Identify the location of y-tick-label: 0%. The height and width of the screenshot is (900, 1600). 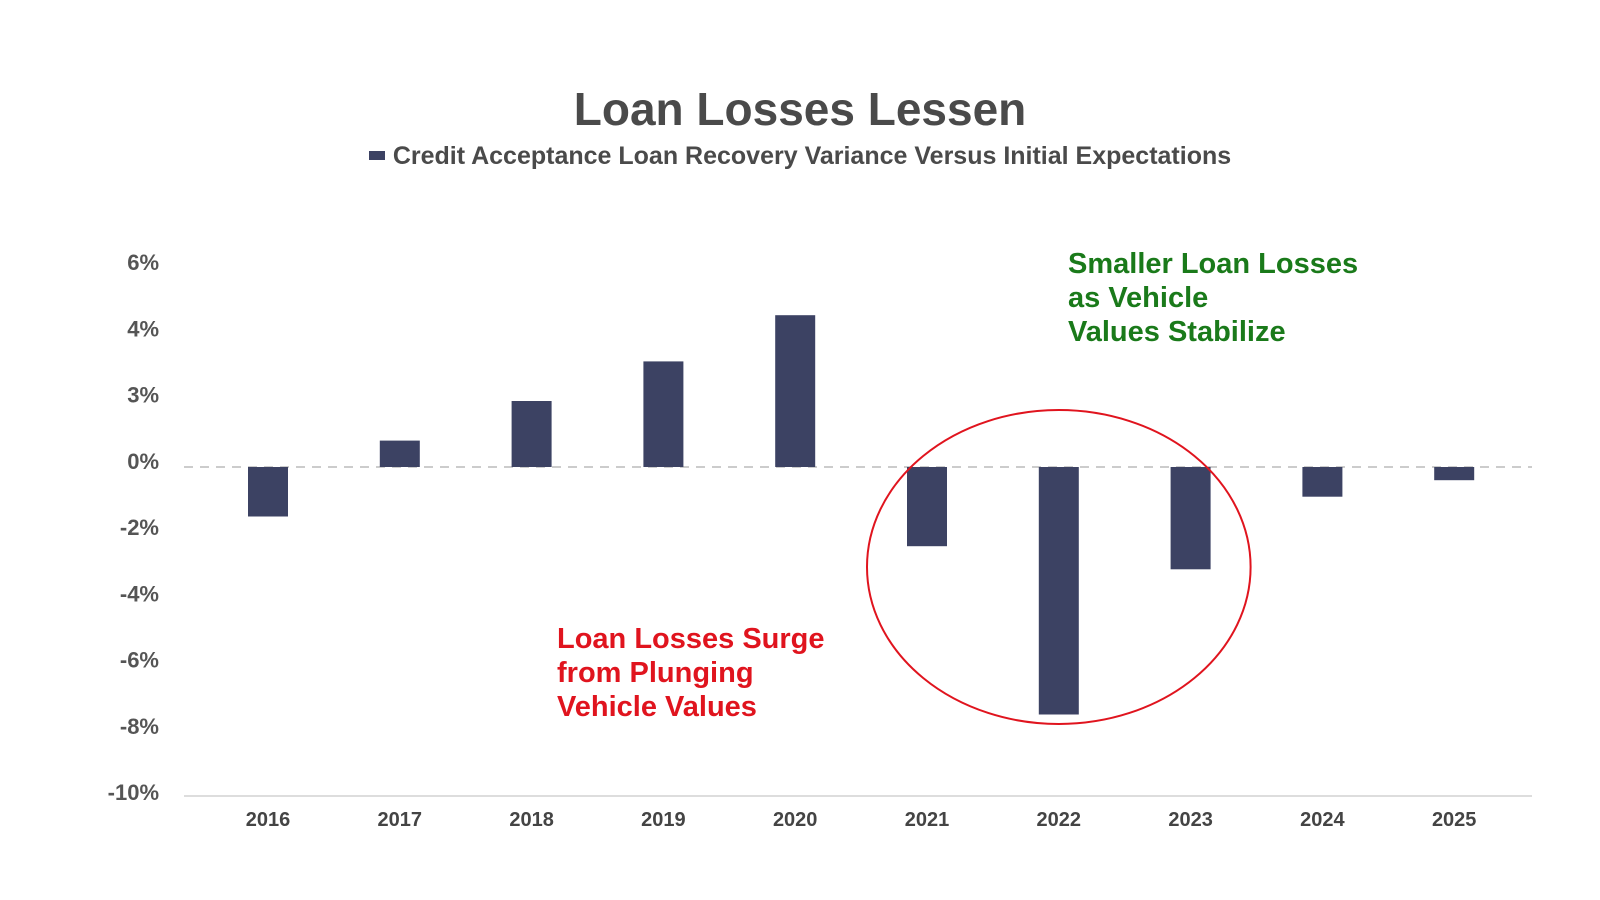
(143, 461).